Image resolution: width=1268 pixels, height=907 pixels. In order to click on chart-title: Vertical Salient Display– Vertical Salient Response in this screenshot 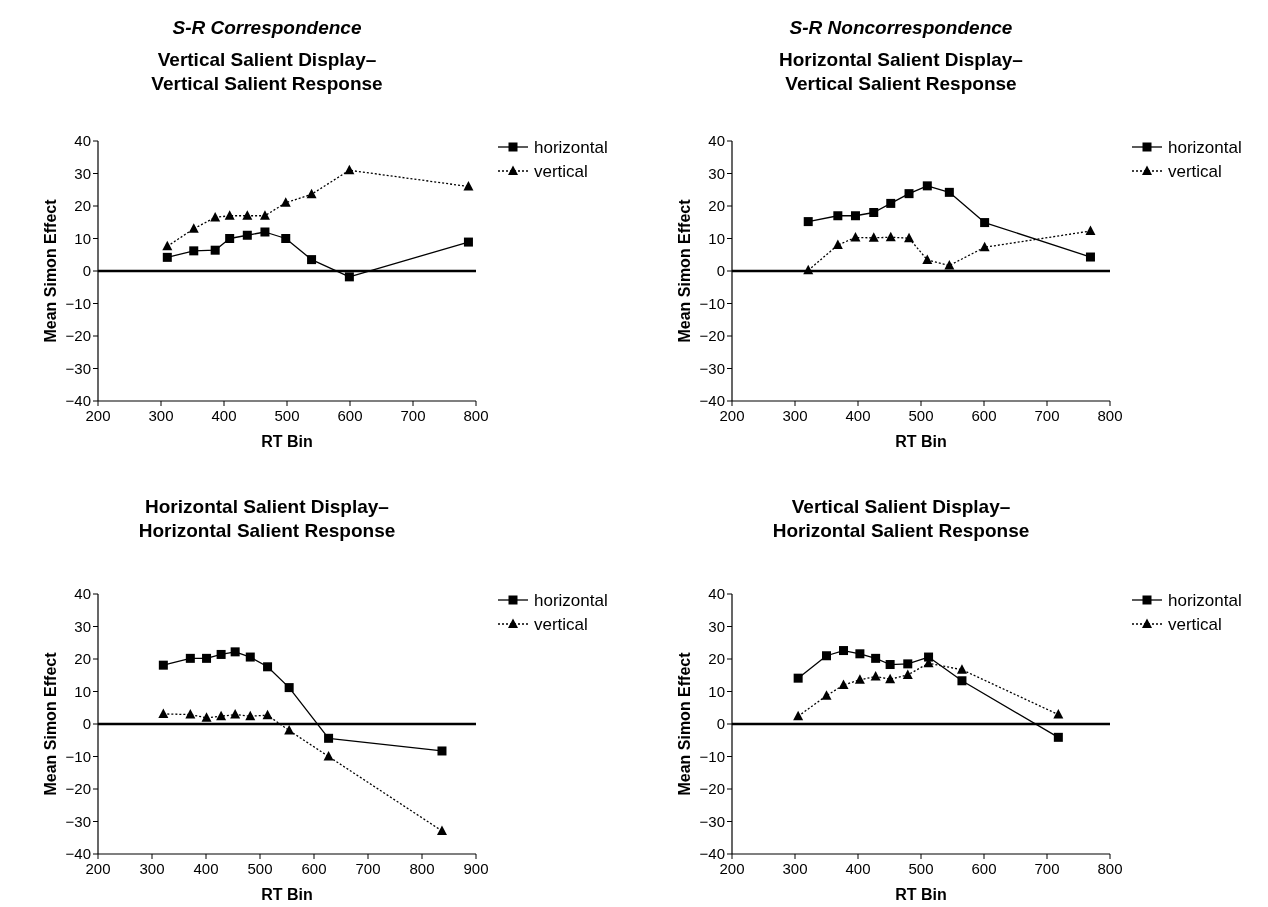, I will do `click(267, 71)`.